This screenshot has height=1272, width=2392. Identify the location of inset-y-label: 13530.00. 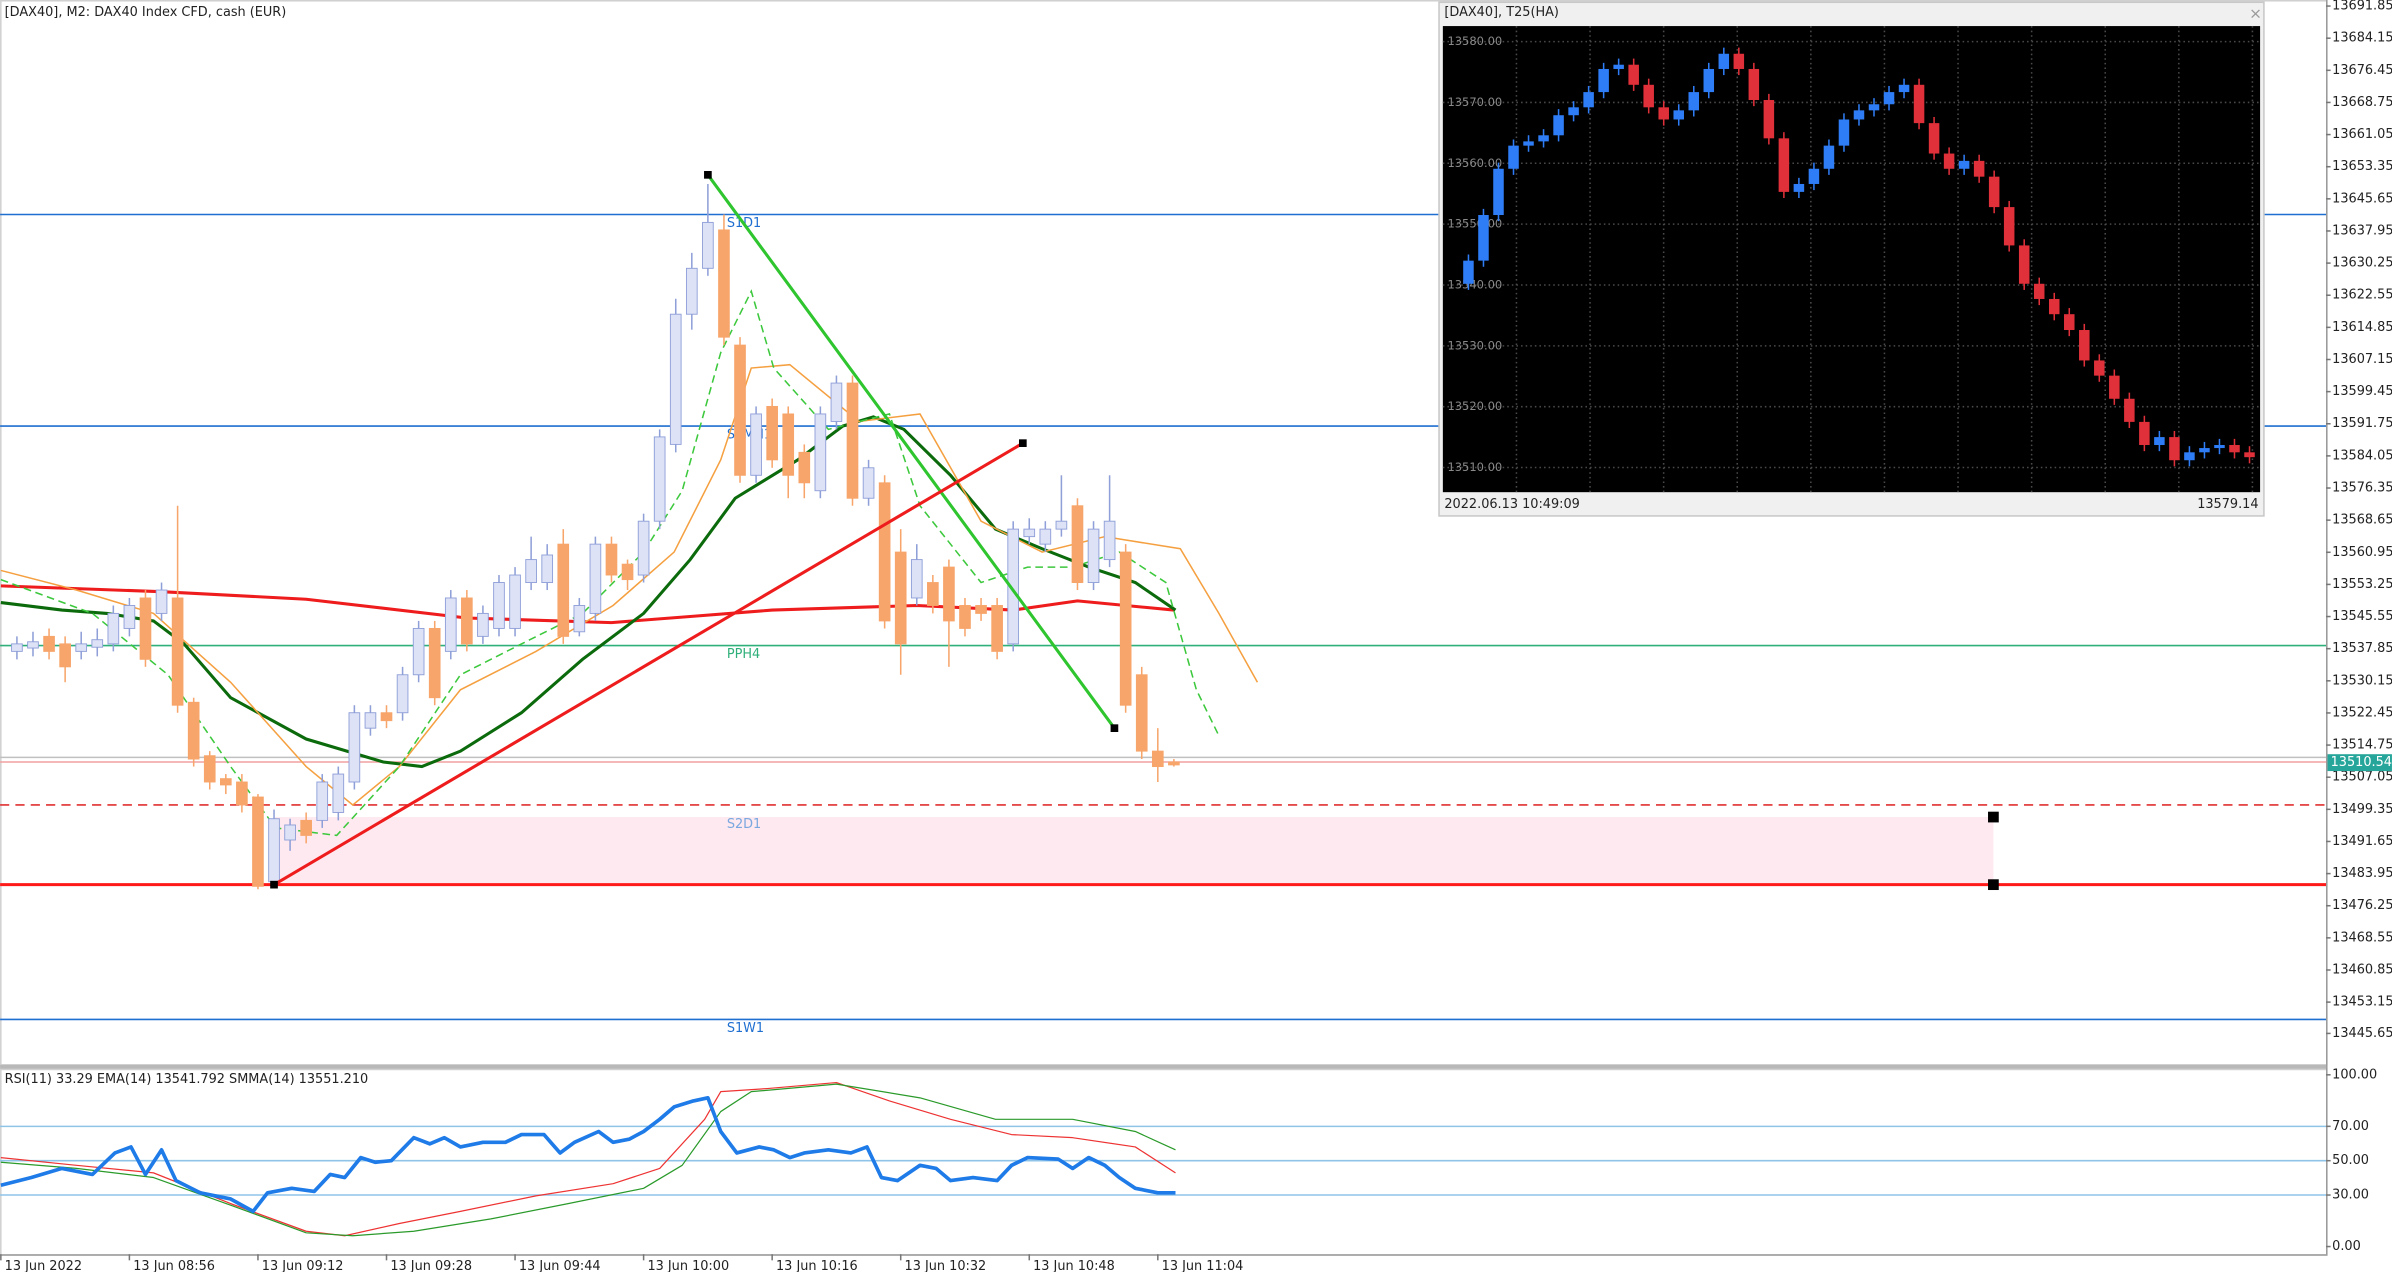
(1474, 345).